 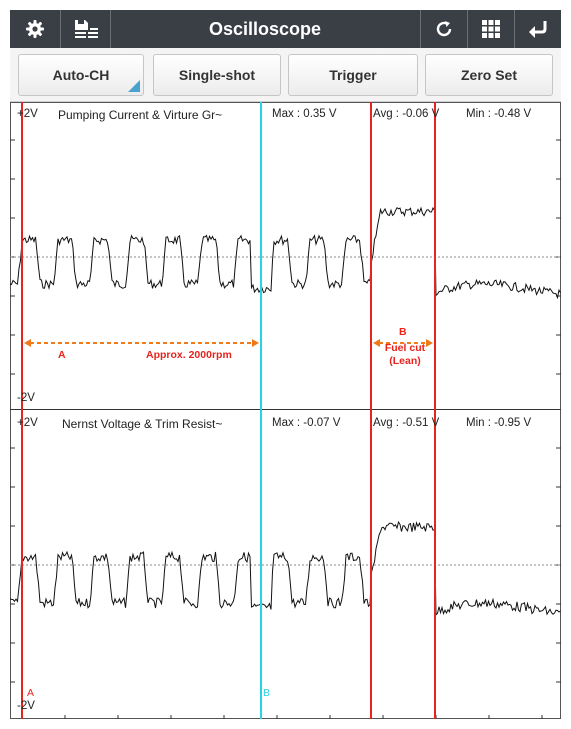 What do you see at coordinates (306, 423) in the screenshot?
I see `ch2-max: Max : -0.07 V` at bounding box center [306, 423].